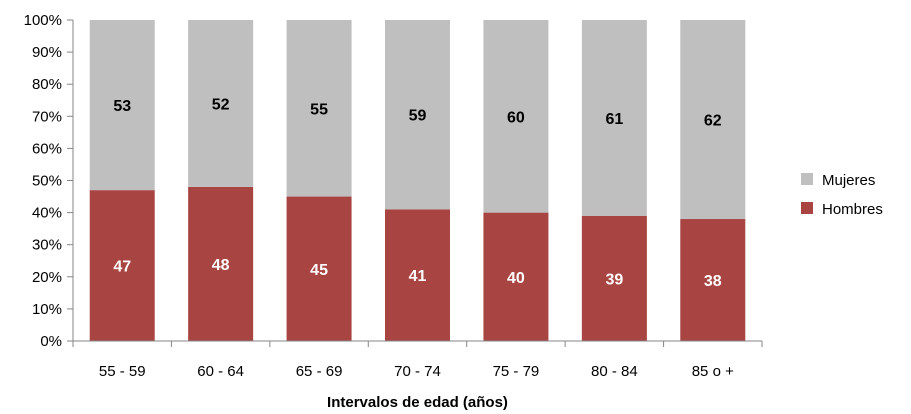 The width and height of the screenshot is (911, 414). I want to click on y-tick-label: 90%, so click(47, 52).